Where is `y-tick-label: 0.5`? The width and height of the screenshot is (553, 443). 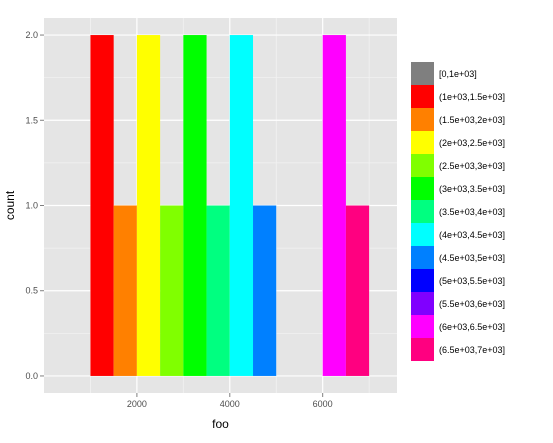
y-tick-label: 0.5 is located at coordinates (31, 291).